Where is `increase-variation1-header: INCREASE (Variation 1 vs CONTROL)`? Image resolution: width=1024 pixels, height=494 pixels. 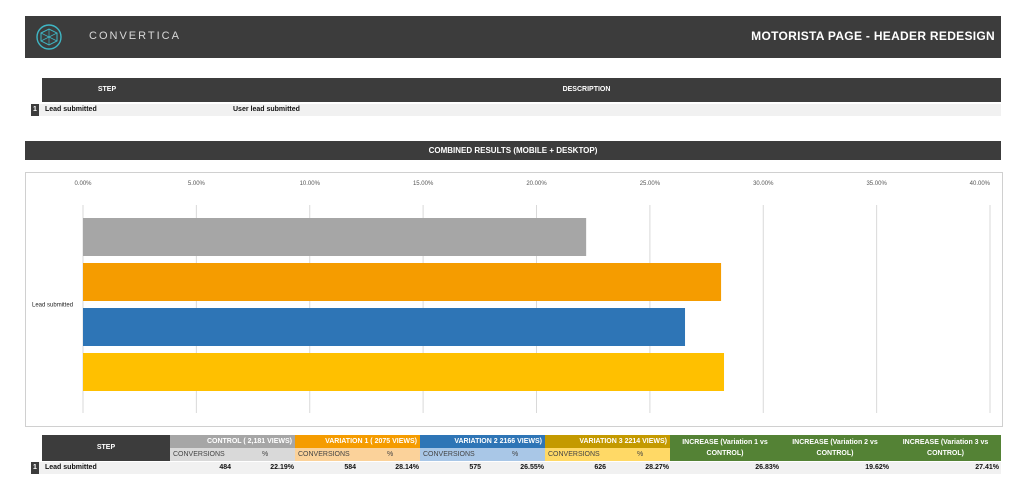 increase-variation1-header: INCREASE (Variation 1 vs CONTROL) is located at coordinates (725, 448).